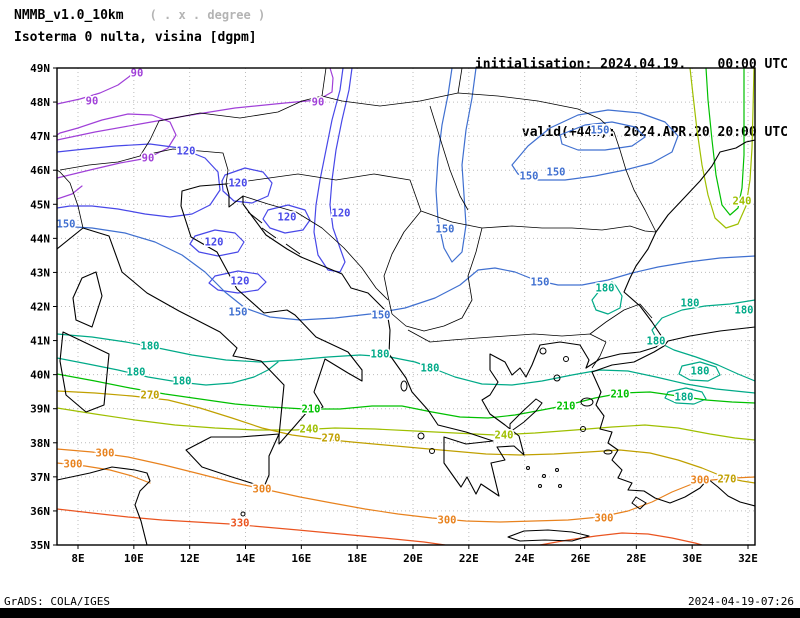 The height and width of the screenshot is (618, 800). I want to click on border-alps-north, so click(144, 166).